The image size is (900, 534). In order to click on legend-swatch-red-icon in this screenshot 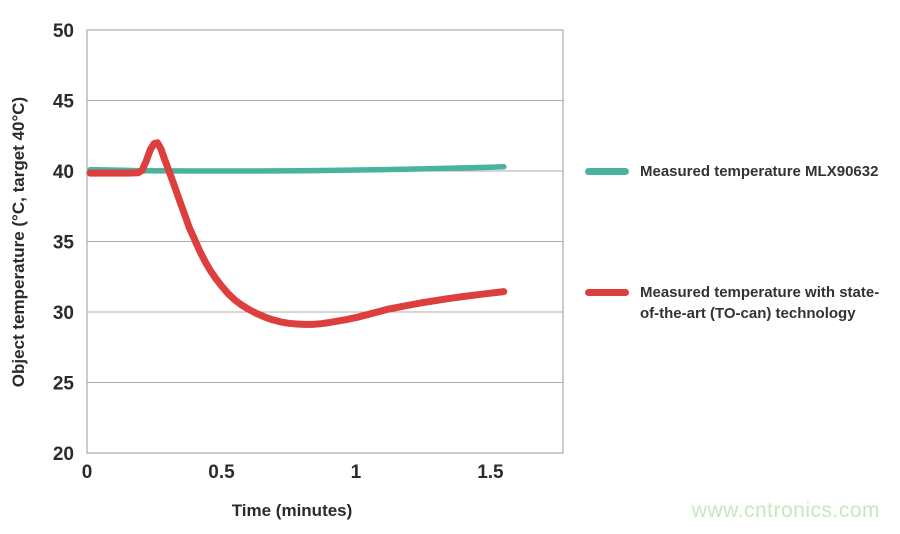, I will do `click(607, 292)`.